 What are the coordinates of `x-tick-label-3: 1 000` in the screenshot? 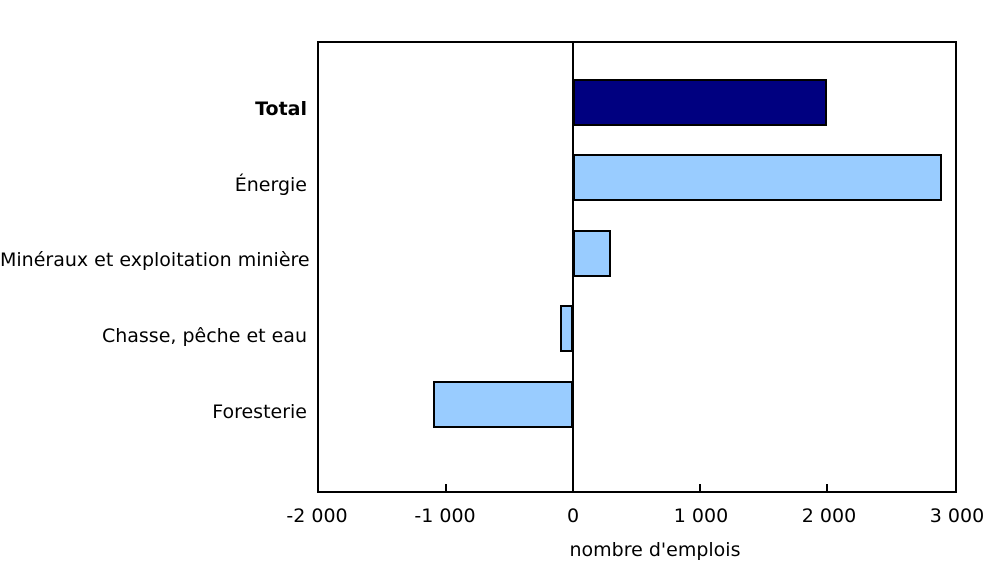 It's located at (701, 516).